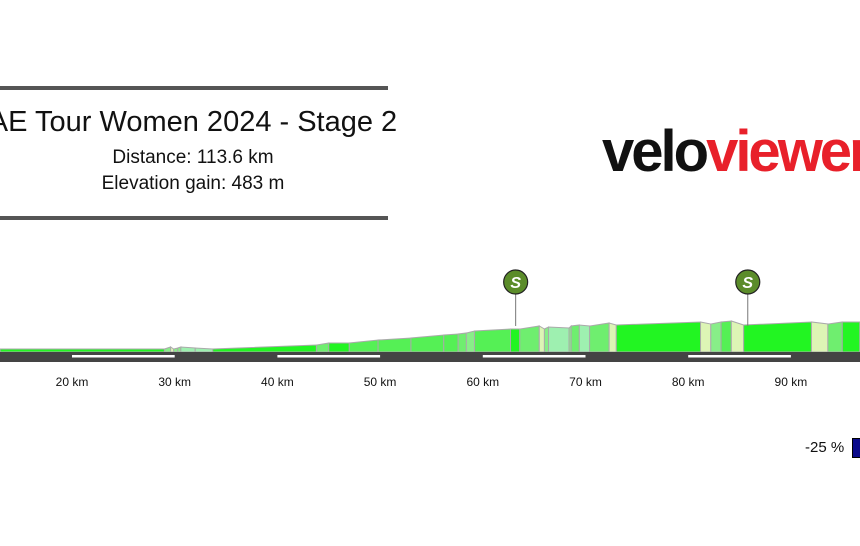  I want to click on title-rule-top, so click(194, 88).